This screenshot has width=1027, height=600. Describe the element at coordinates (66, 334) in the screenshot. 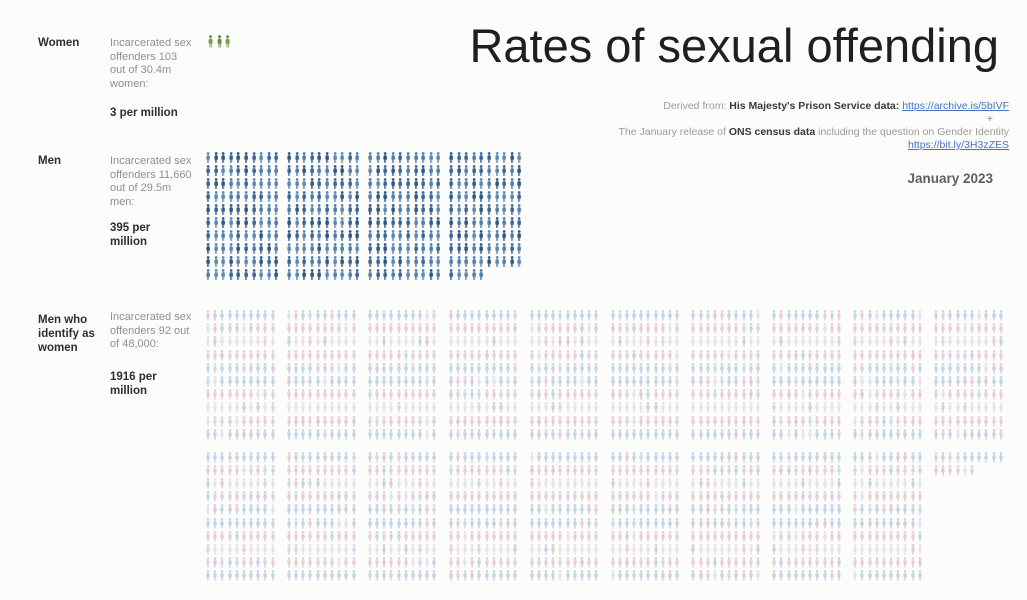

I see `section-label-men-identify-women: Men who identify as women` at that location.